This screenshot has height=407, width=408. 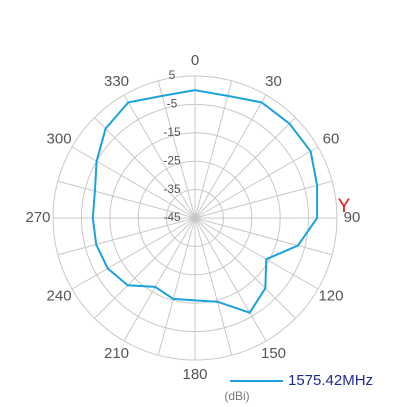 What do you see at coordinates (331, 138) in the screenshot?
I see `angle-tick-label: 60` at bounding box center [331, 138].